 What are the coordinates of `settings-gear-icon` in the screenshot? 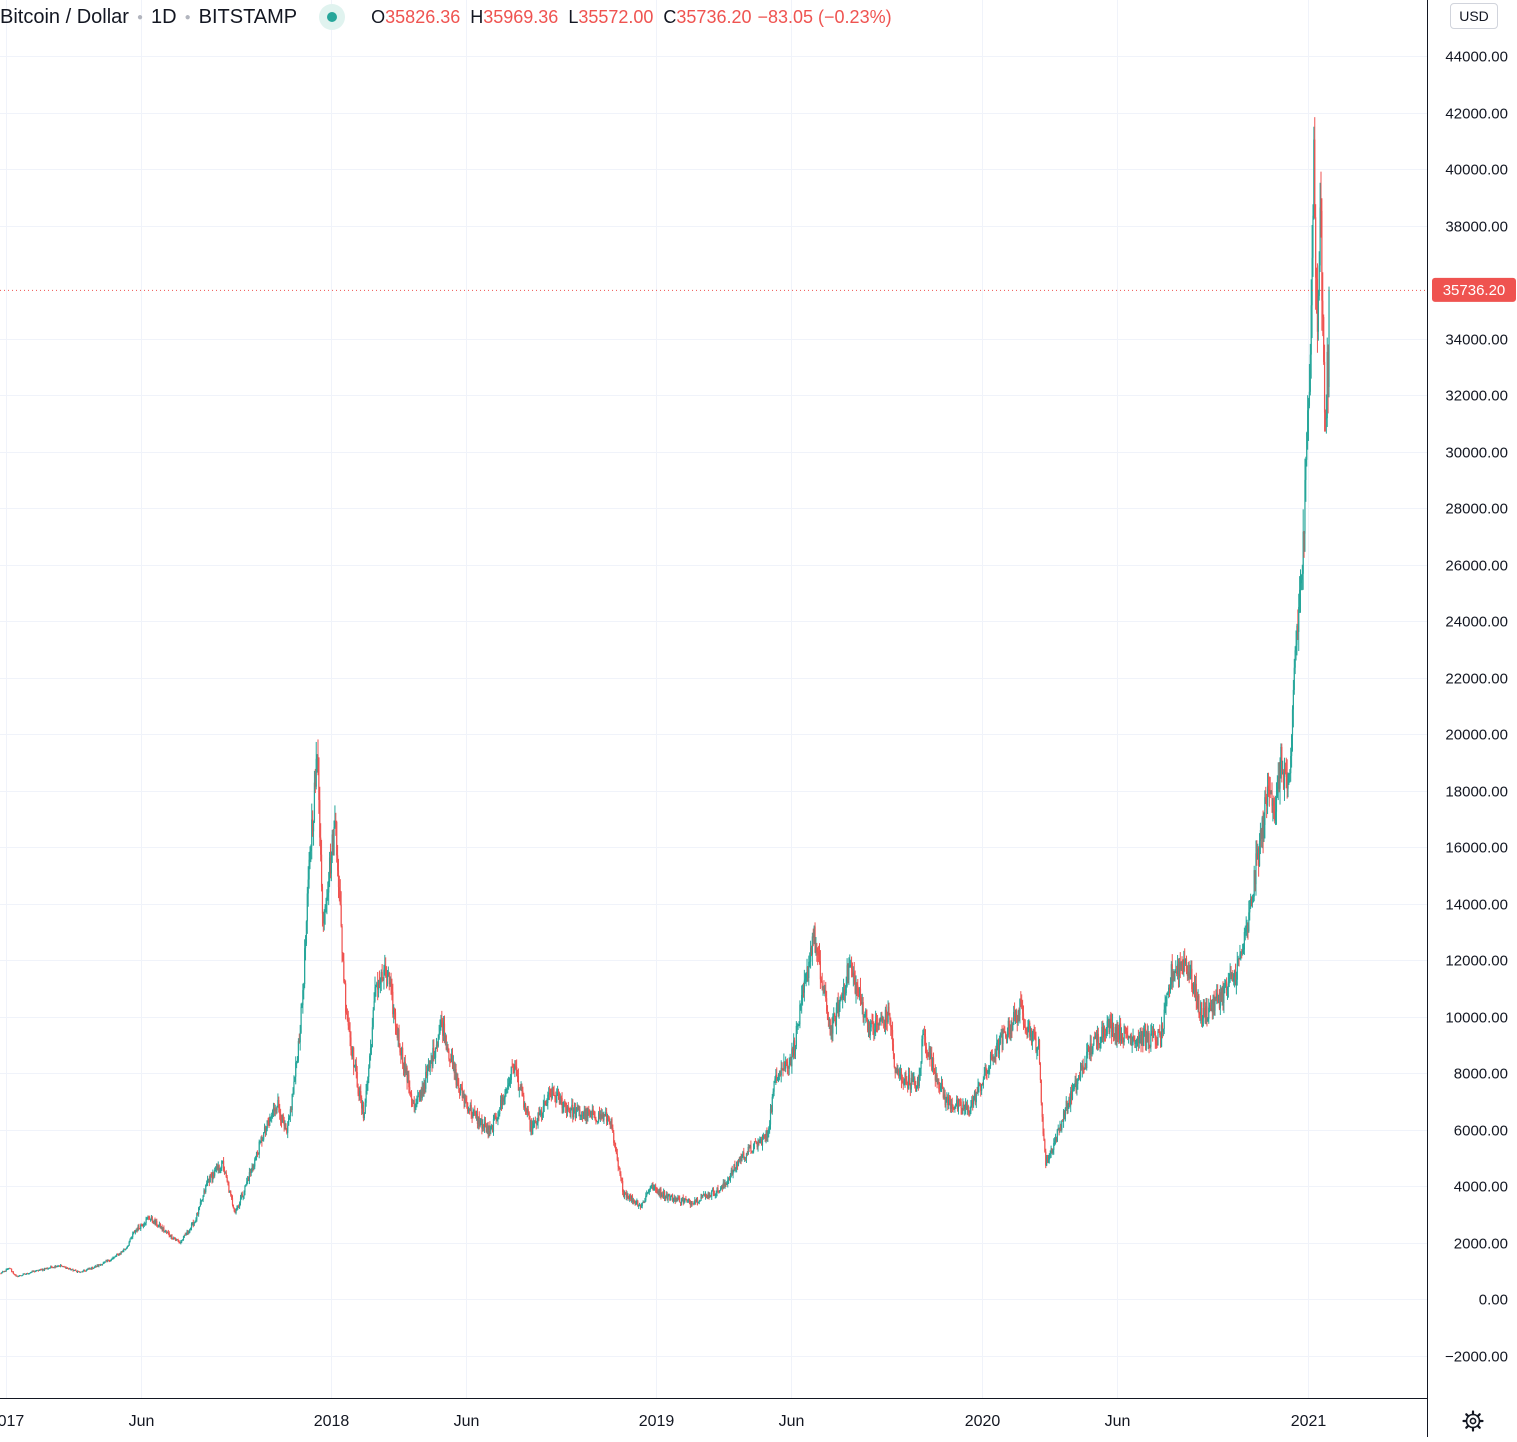 It's located at (1473, 1421).